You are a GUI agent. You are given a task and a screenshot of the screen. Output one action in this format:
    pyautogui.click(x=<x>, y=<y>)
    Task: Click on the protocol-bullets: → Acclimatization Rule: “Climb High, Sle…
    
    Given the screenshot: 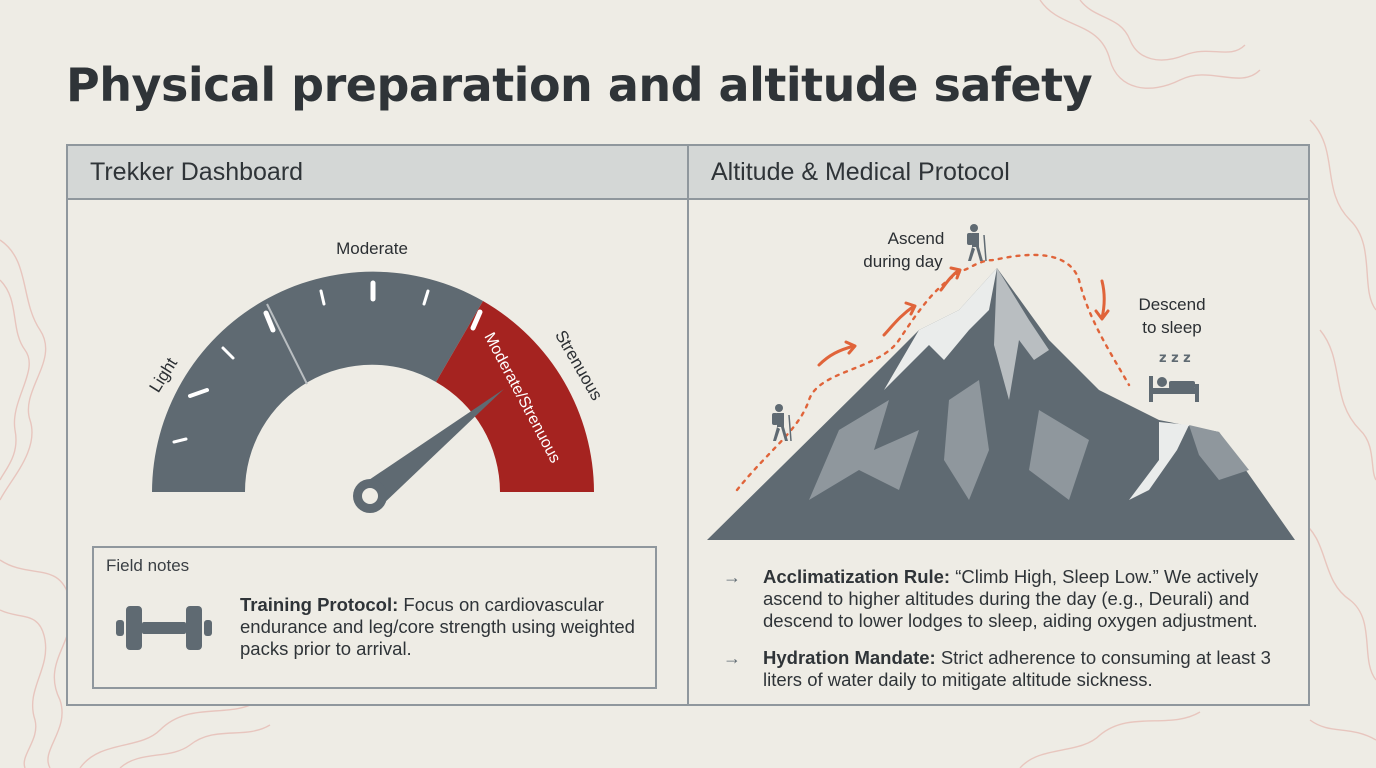 What is the action you would take?
    pyautogui.click(x=1008, y=636)
    